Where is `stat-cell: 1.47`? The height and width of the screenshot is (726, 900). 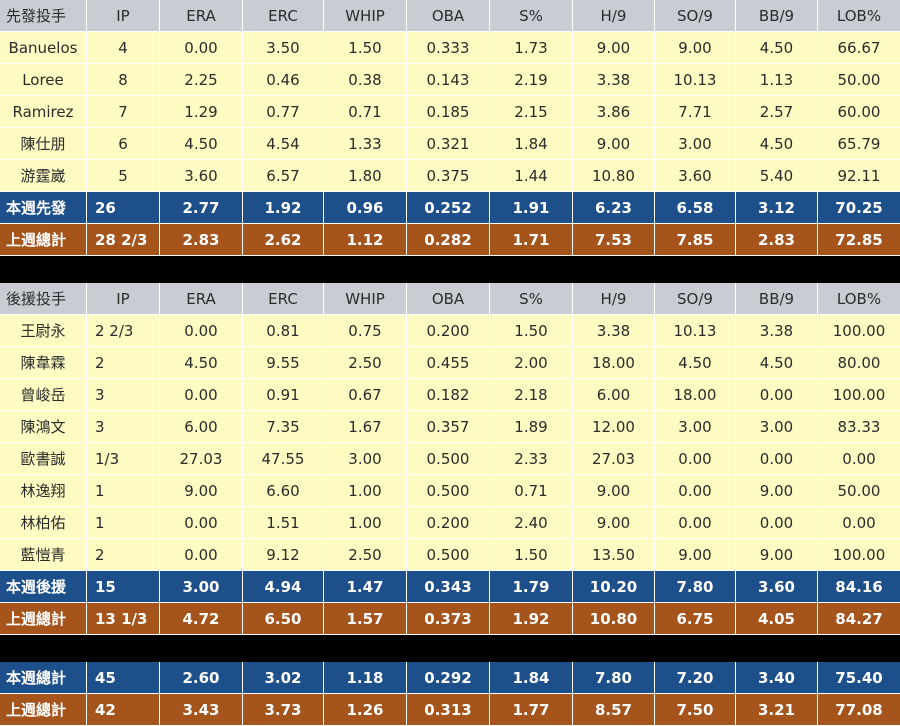 stat-cell: 1.47 is located at coordinates (365, 587).